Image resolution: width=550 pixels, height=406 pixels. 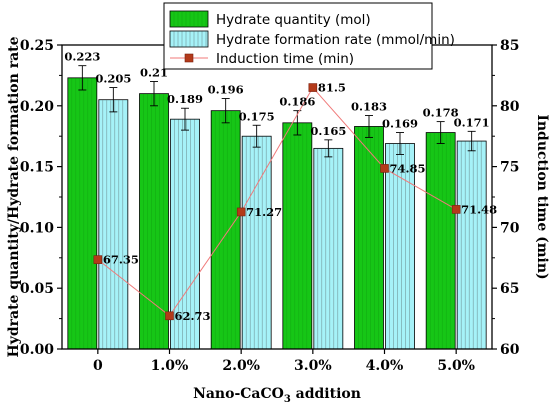 I want to click on legend-box, so click(x=298, y=36).